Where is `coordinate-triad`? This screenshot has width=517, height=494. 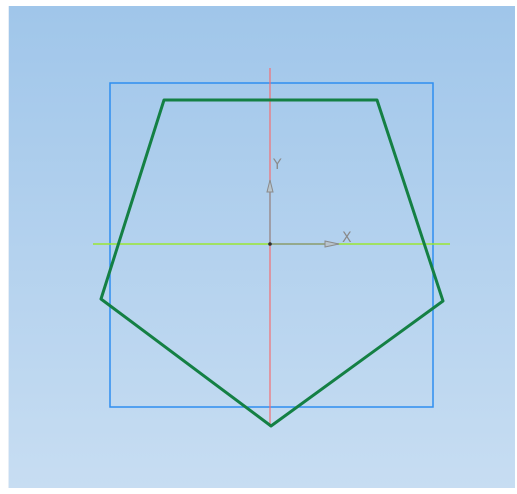
coordinate-triad is located at coordinates (303, 213).